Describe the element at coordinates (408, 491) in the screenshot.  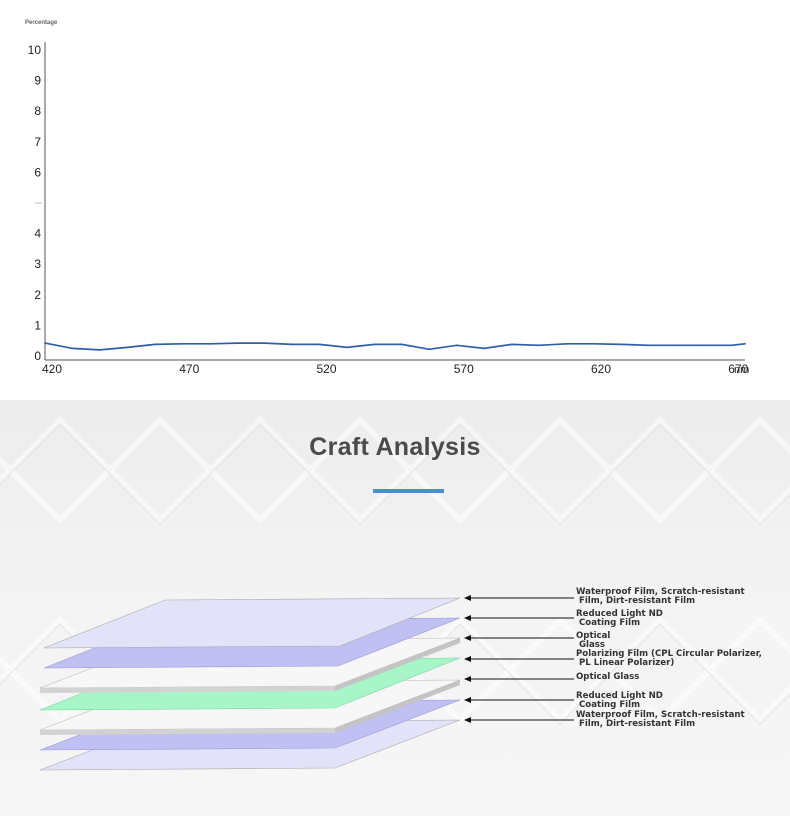
I see `title-accent-bar` at that location.